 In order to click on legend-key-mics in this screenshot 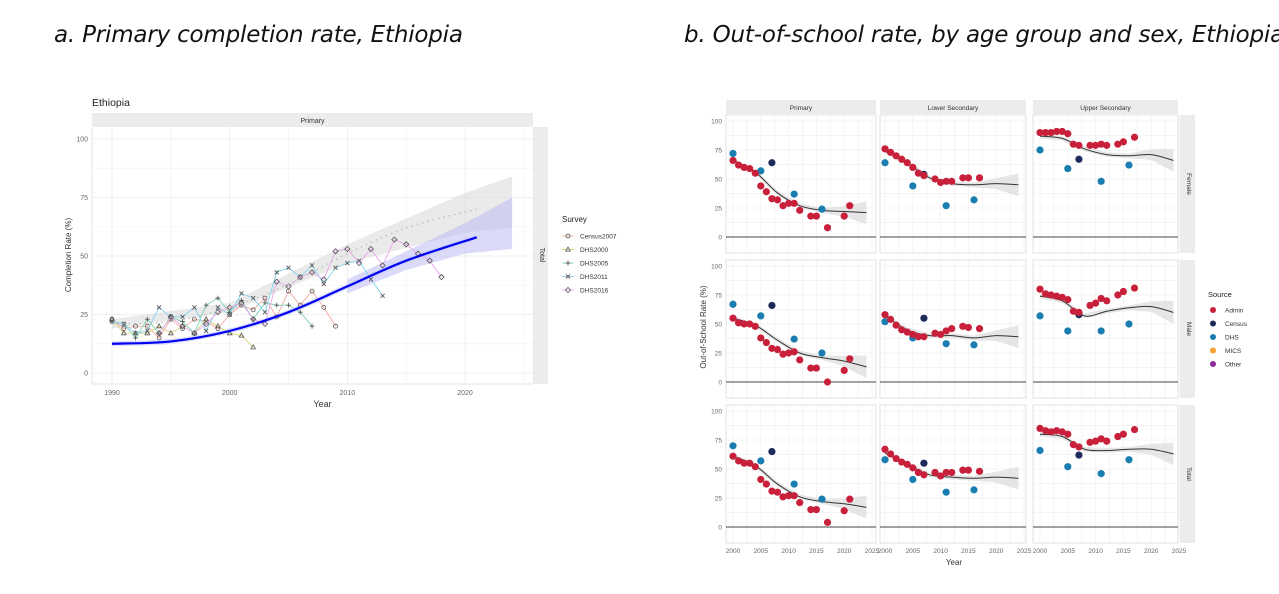, I will do `click(1213, 350)`.